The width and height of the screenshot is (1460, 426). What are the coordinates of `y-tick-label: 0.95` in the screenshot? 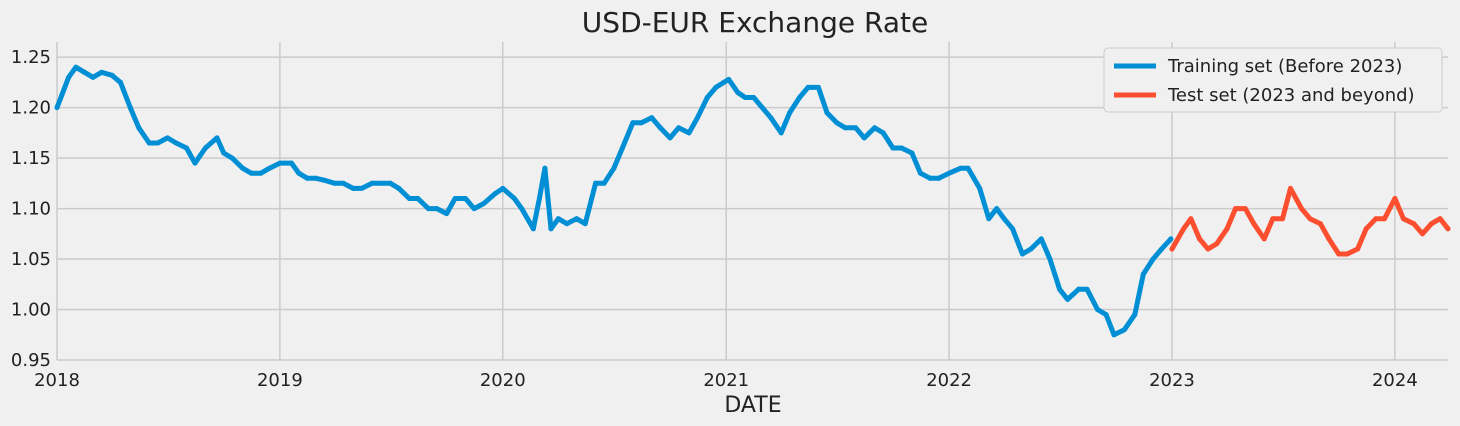 It's located at (31, 360).